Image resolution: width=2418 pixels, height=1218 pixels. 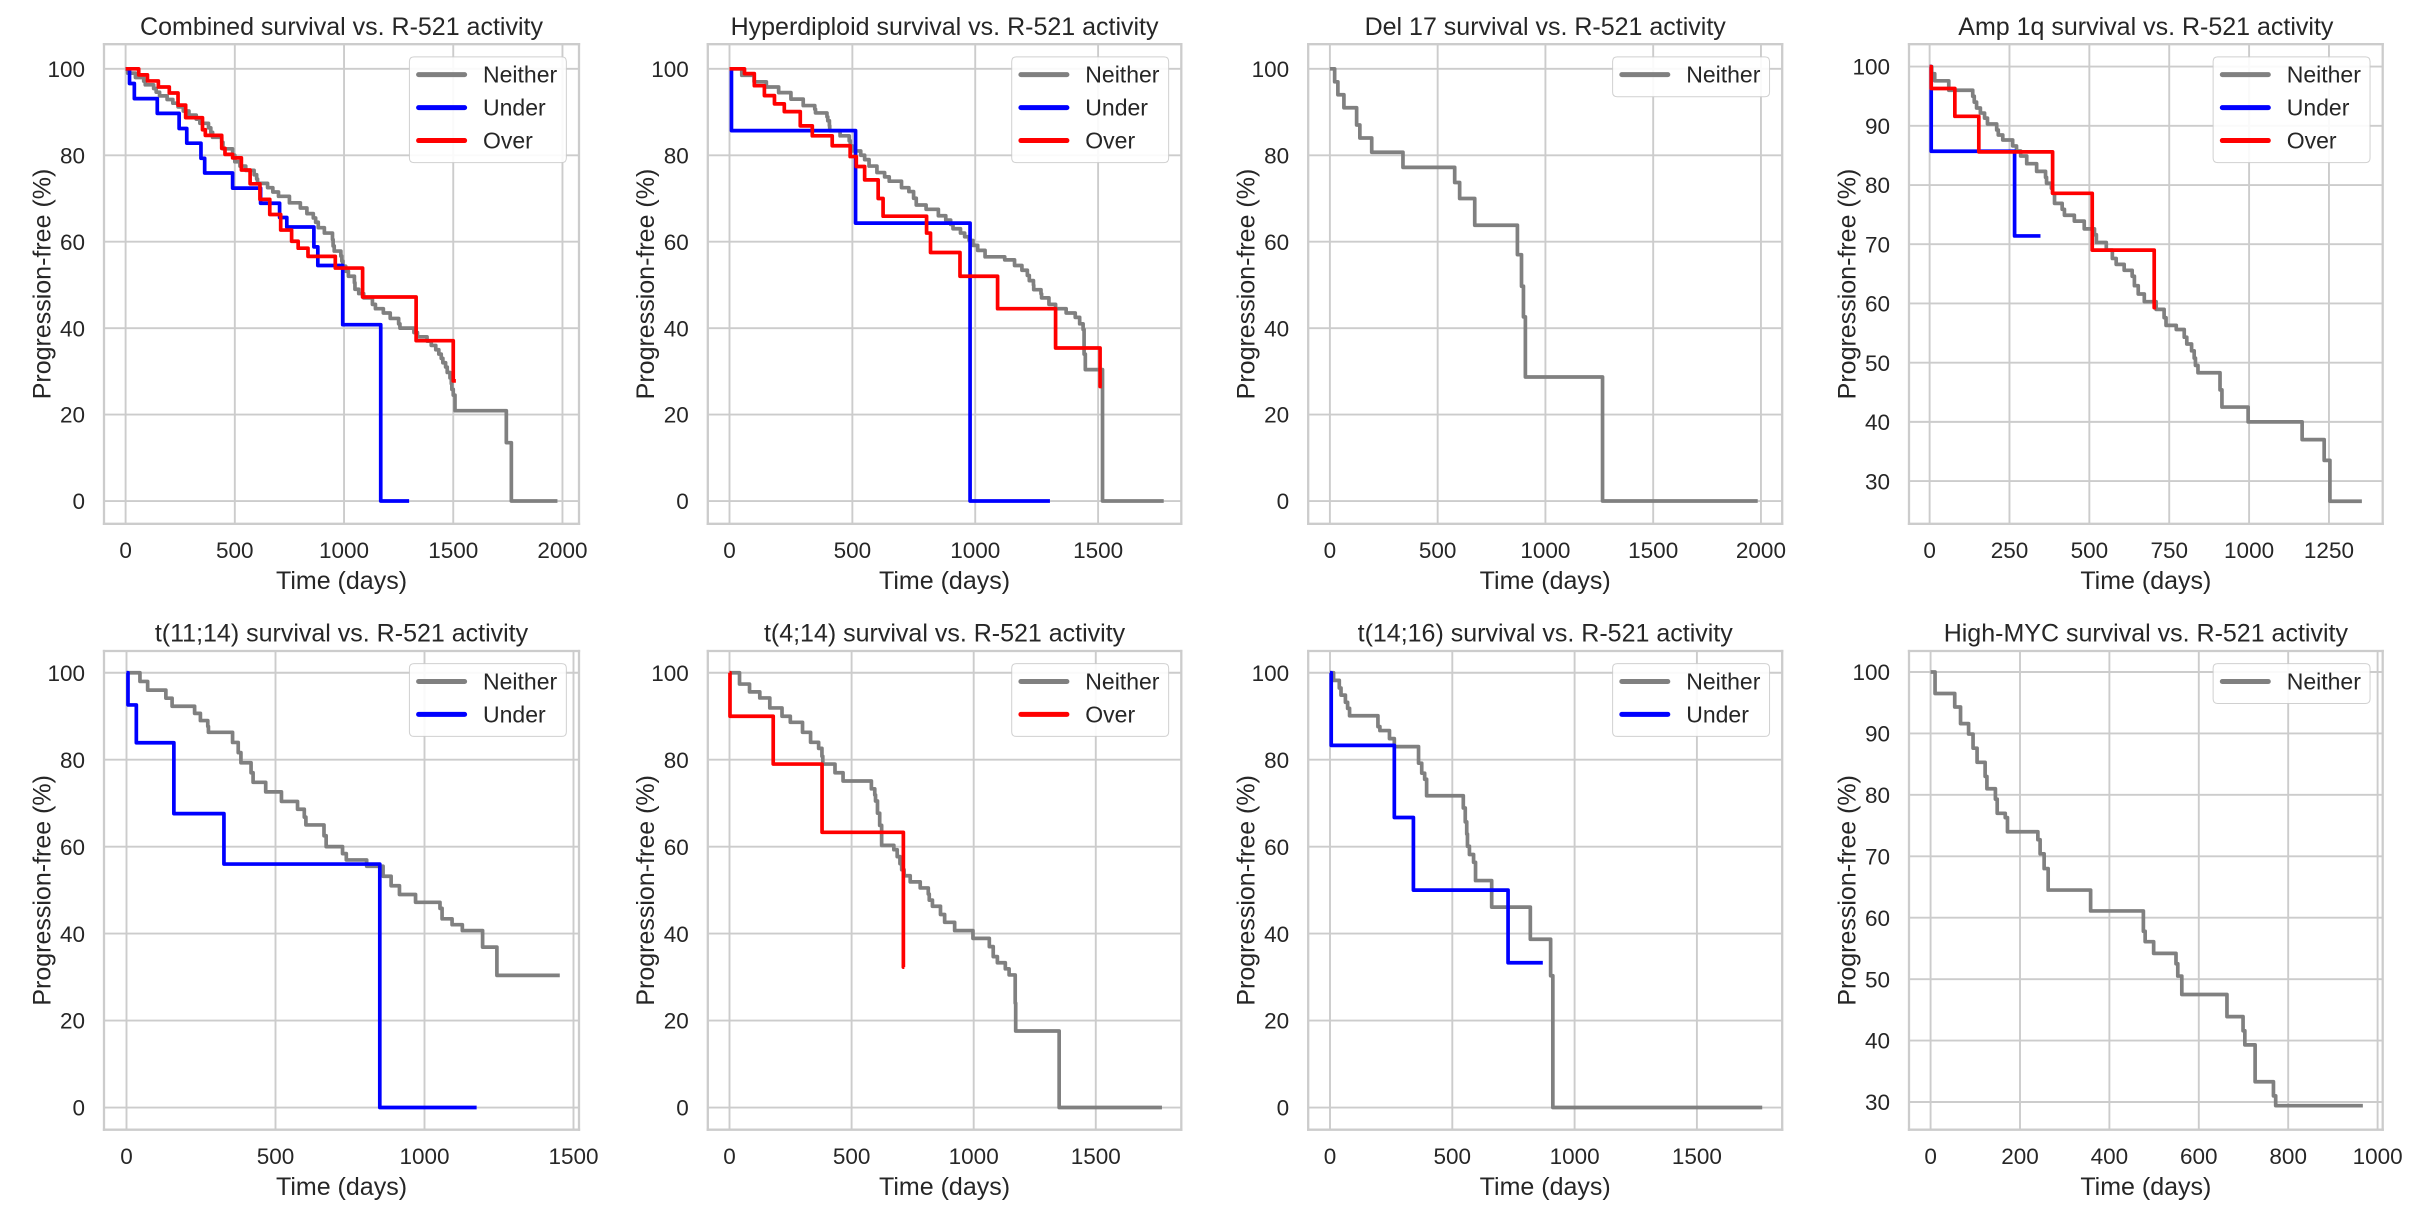 I want to click on svg-text: 200, so click(x=2020, y=1156).